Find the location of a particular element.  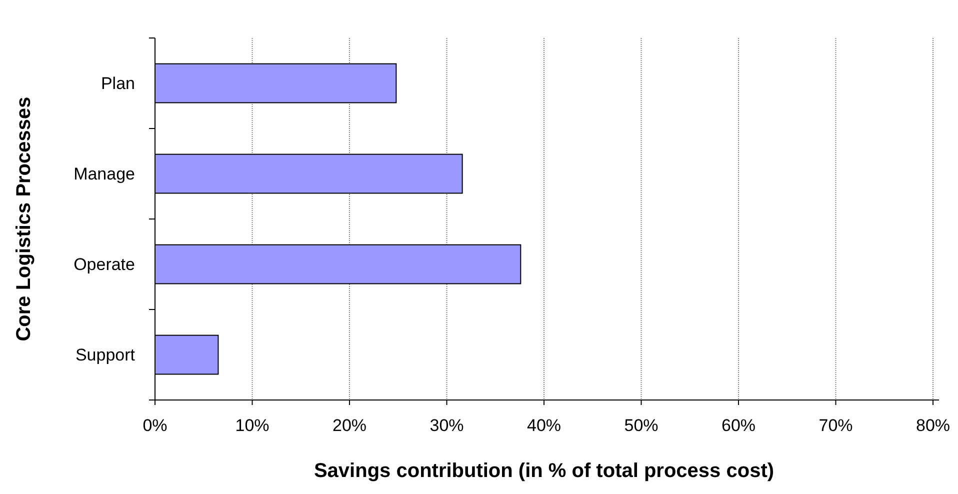

x-tick-label: 50% is located at coordinates (641, 425).